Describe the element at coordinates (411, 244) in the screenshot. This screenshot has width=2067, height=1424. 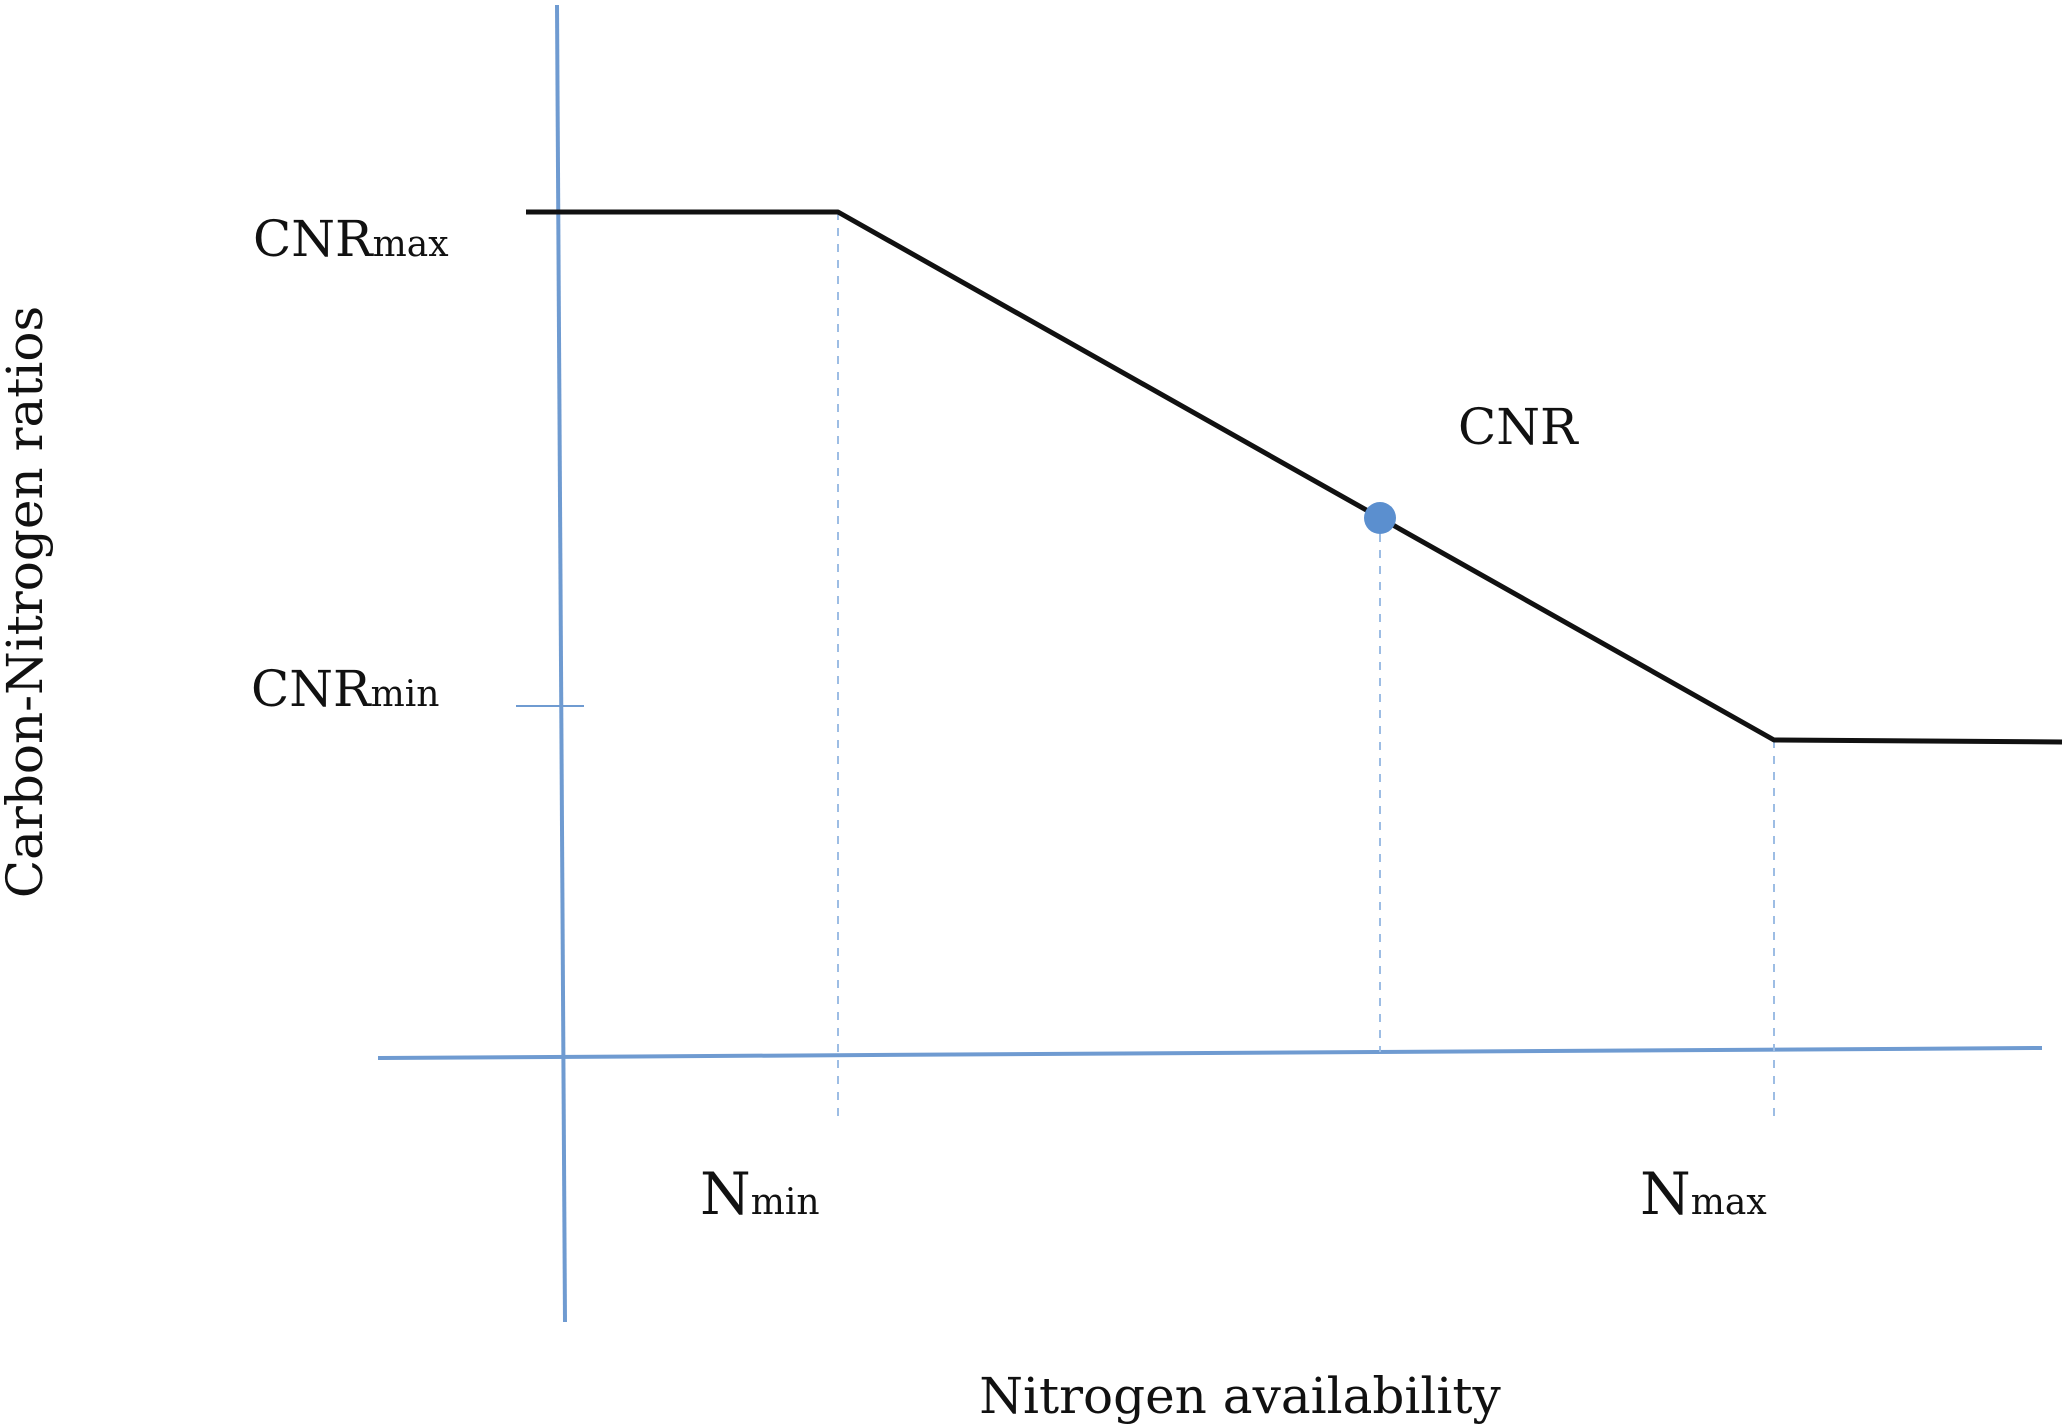
I see `cnr-max-label-sub: max` at that location.